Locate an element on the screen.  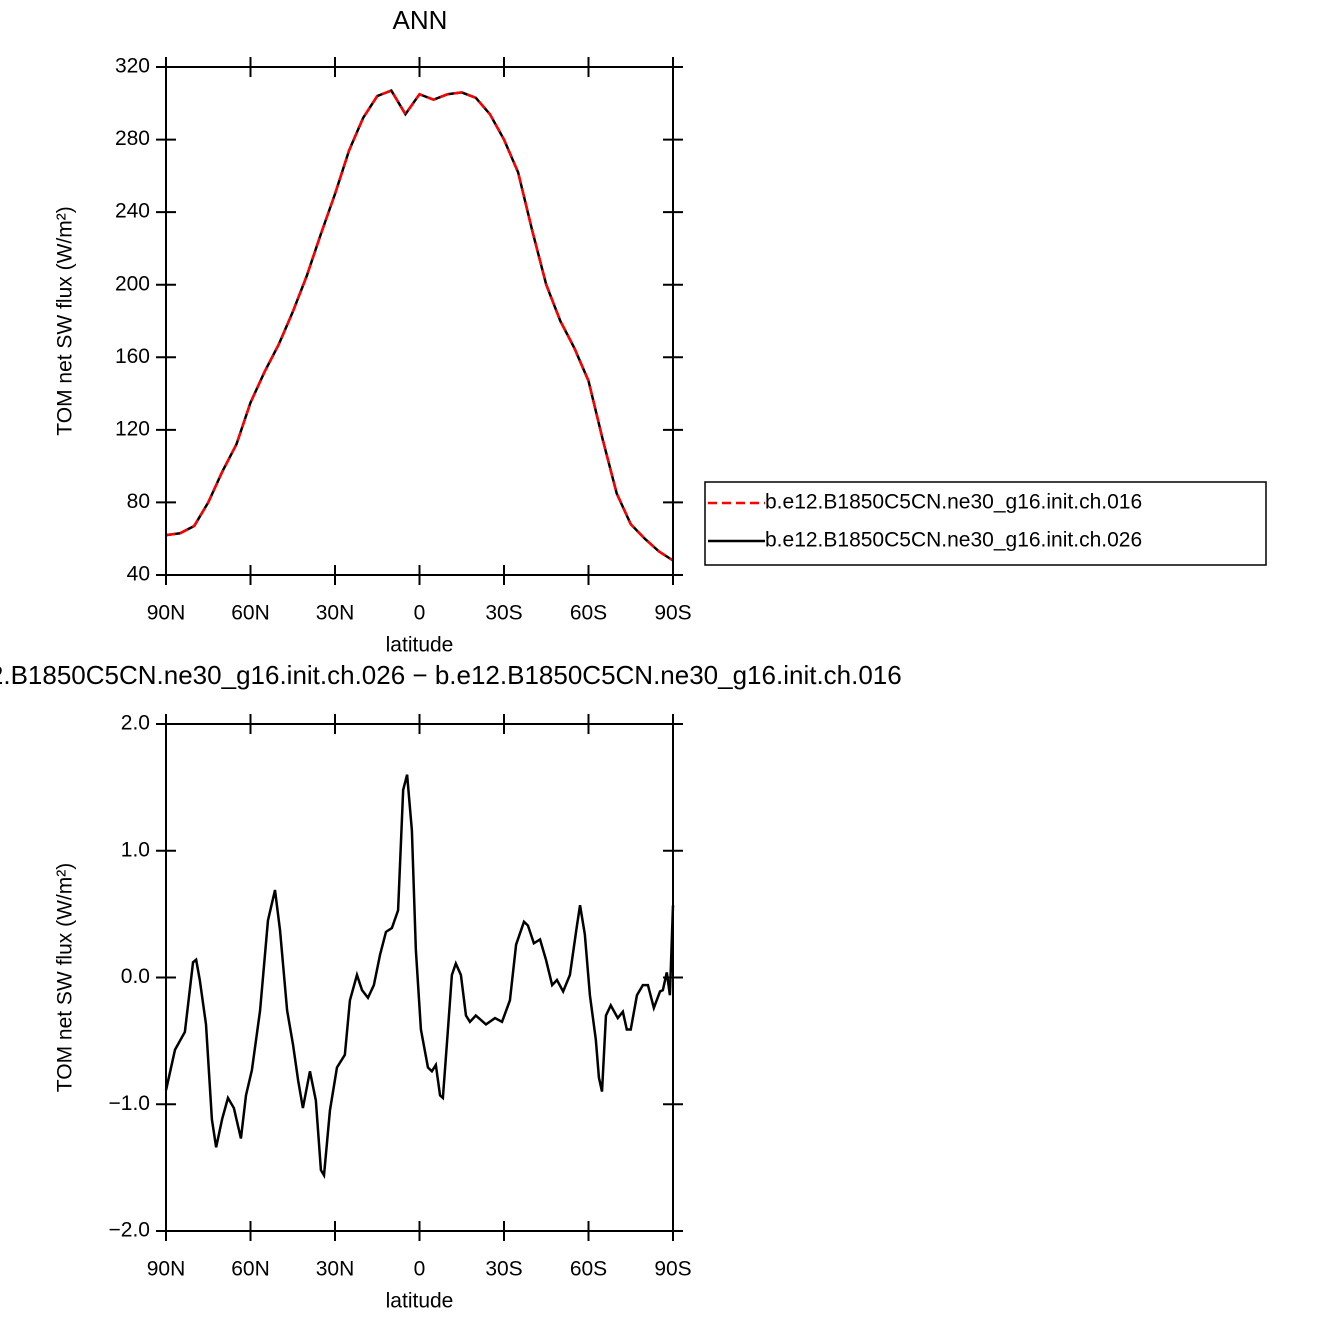
y-tick-label: −2.0 is located at coordinates (129, 1230).